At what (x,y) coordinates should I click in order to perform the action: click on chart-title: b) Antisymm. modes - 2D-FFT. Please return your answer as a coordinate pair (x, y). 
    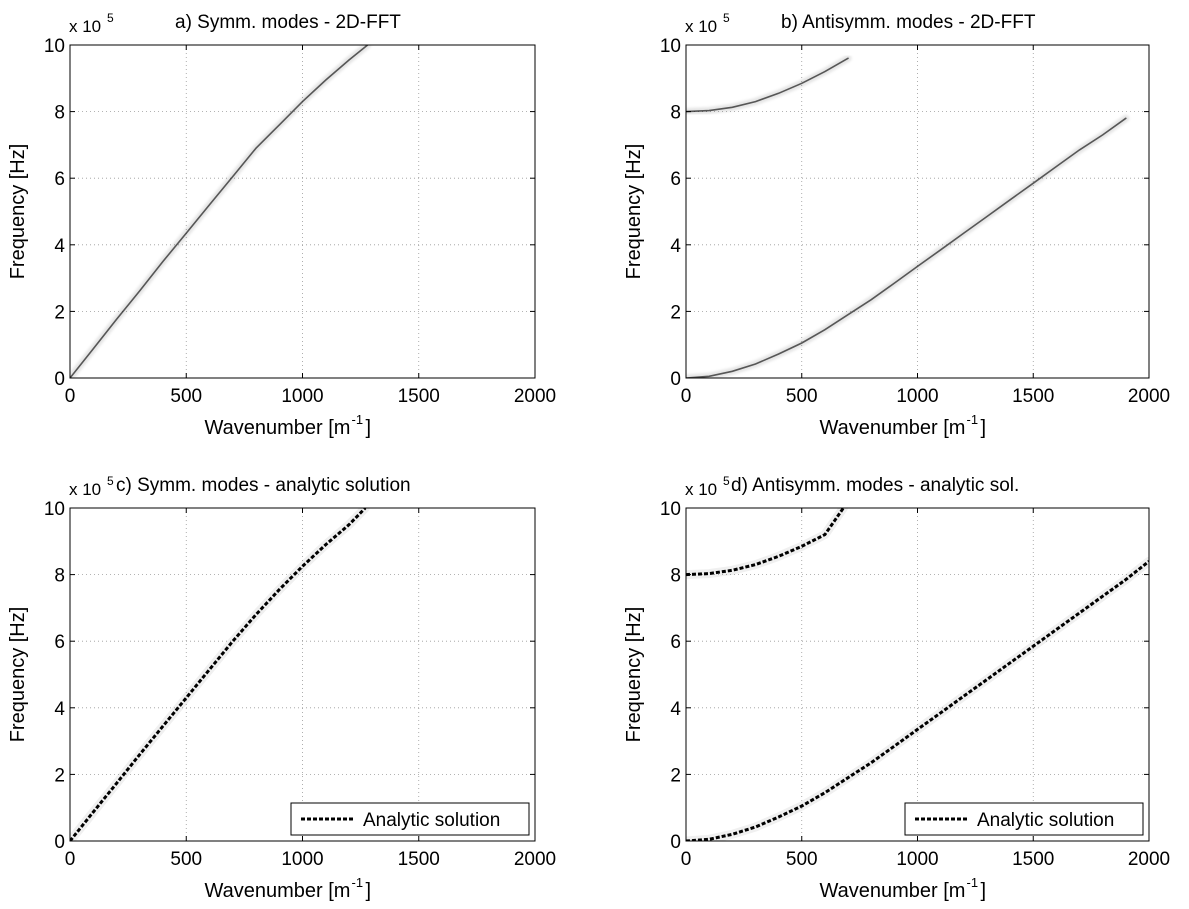
    Looking at the image, I should click on (908, 22).